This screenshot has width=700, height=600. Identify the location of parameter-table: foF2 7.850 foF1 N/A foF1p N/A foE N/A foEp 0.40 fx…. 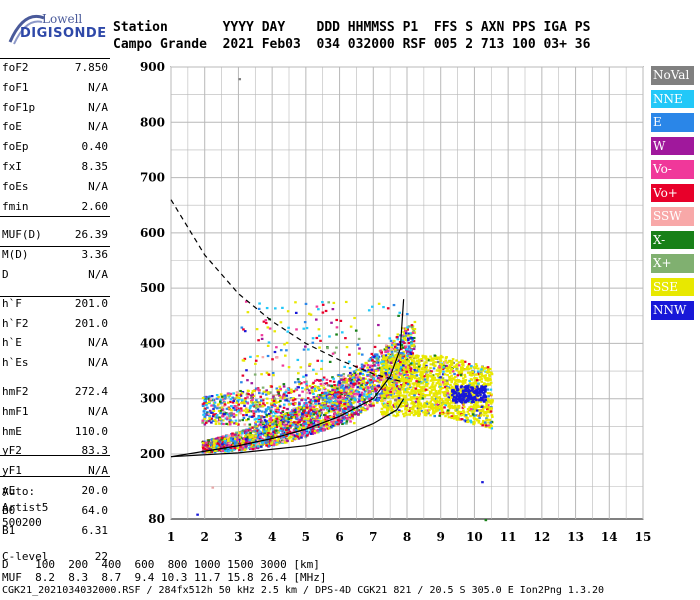
(56, 312).